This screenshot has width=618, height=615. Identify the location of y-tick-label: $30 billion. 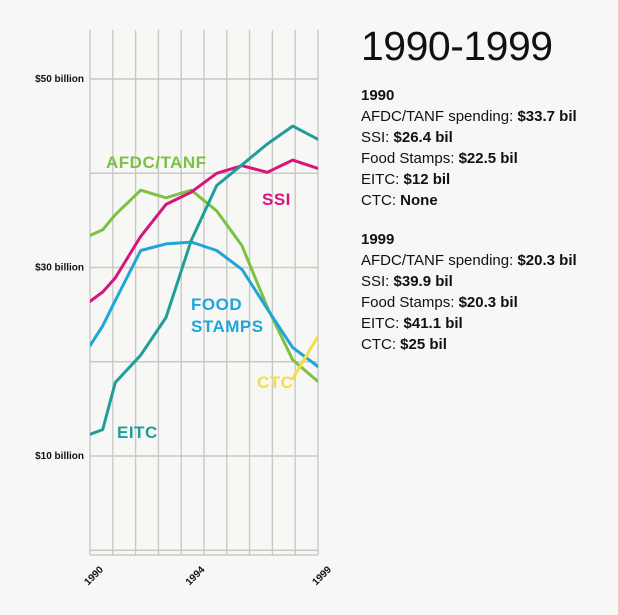
(59, 268).